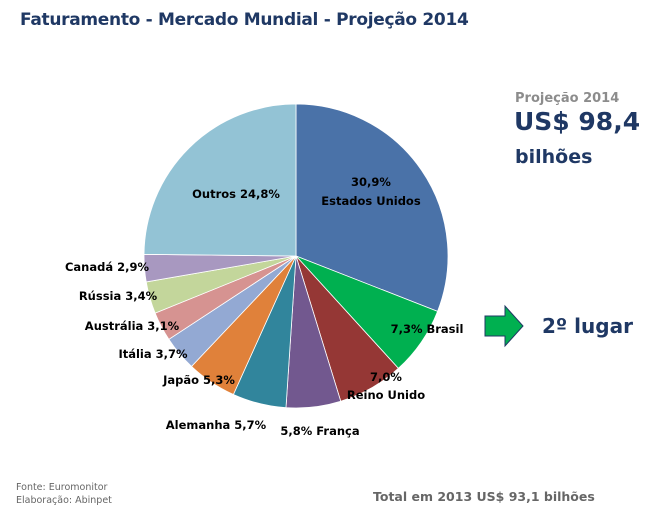 The width and height of the screenshot is (650, 513). I want to click on source-text: Fonte: Euromonitor, so click(62, 487).